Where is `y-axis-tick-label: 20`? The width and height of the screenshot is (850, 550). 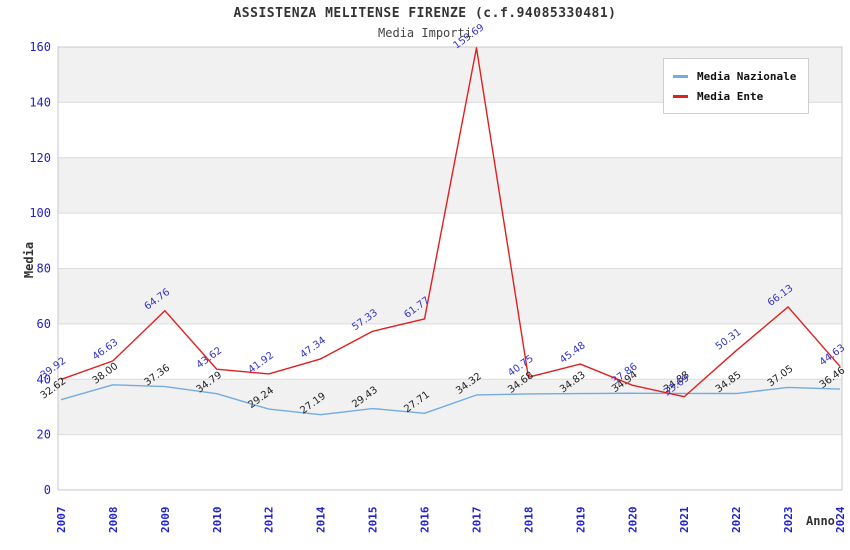
y-axis-tick-label: 20 is located at coordinates (44, 435).